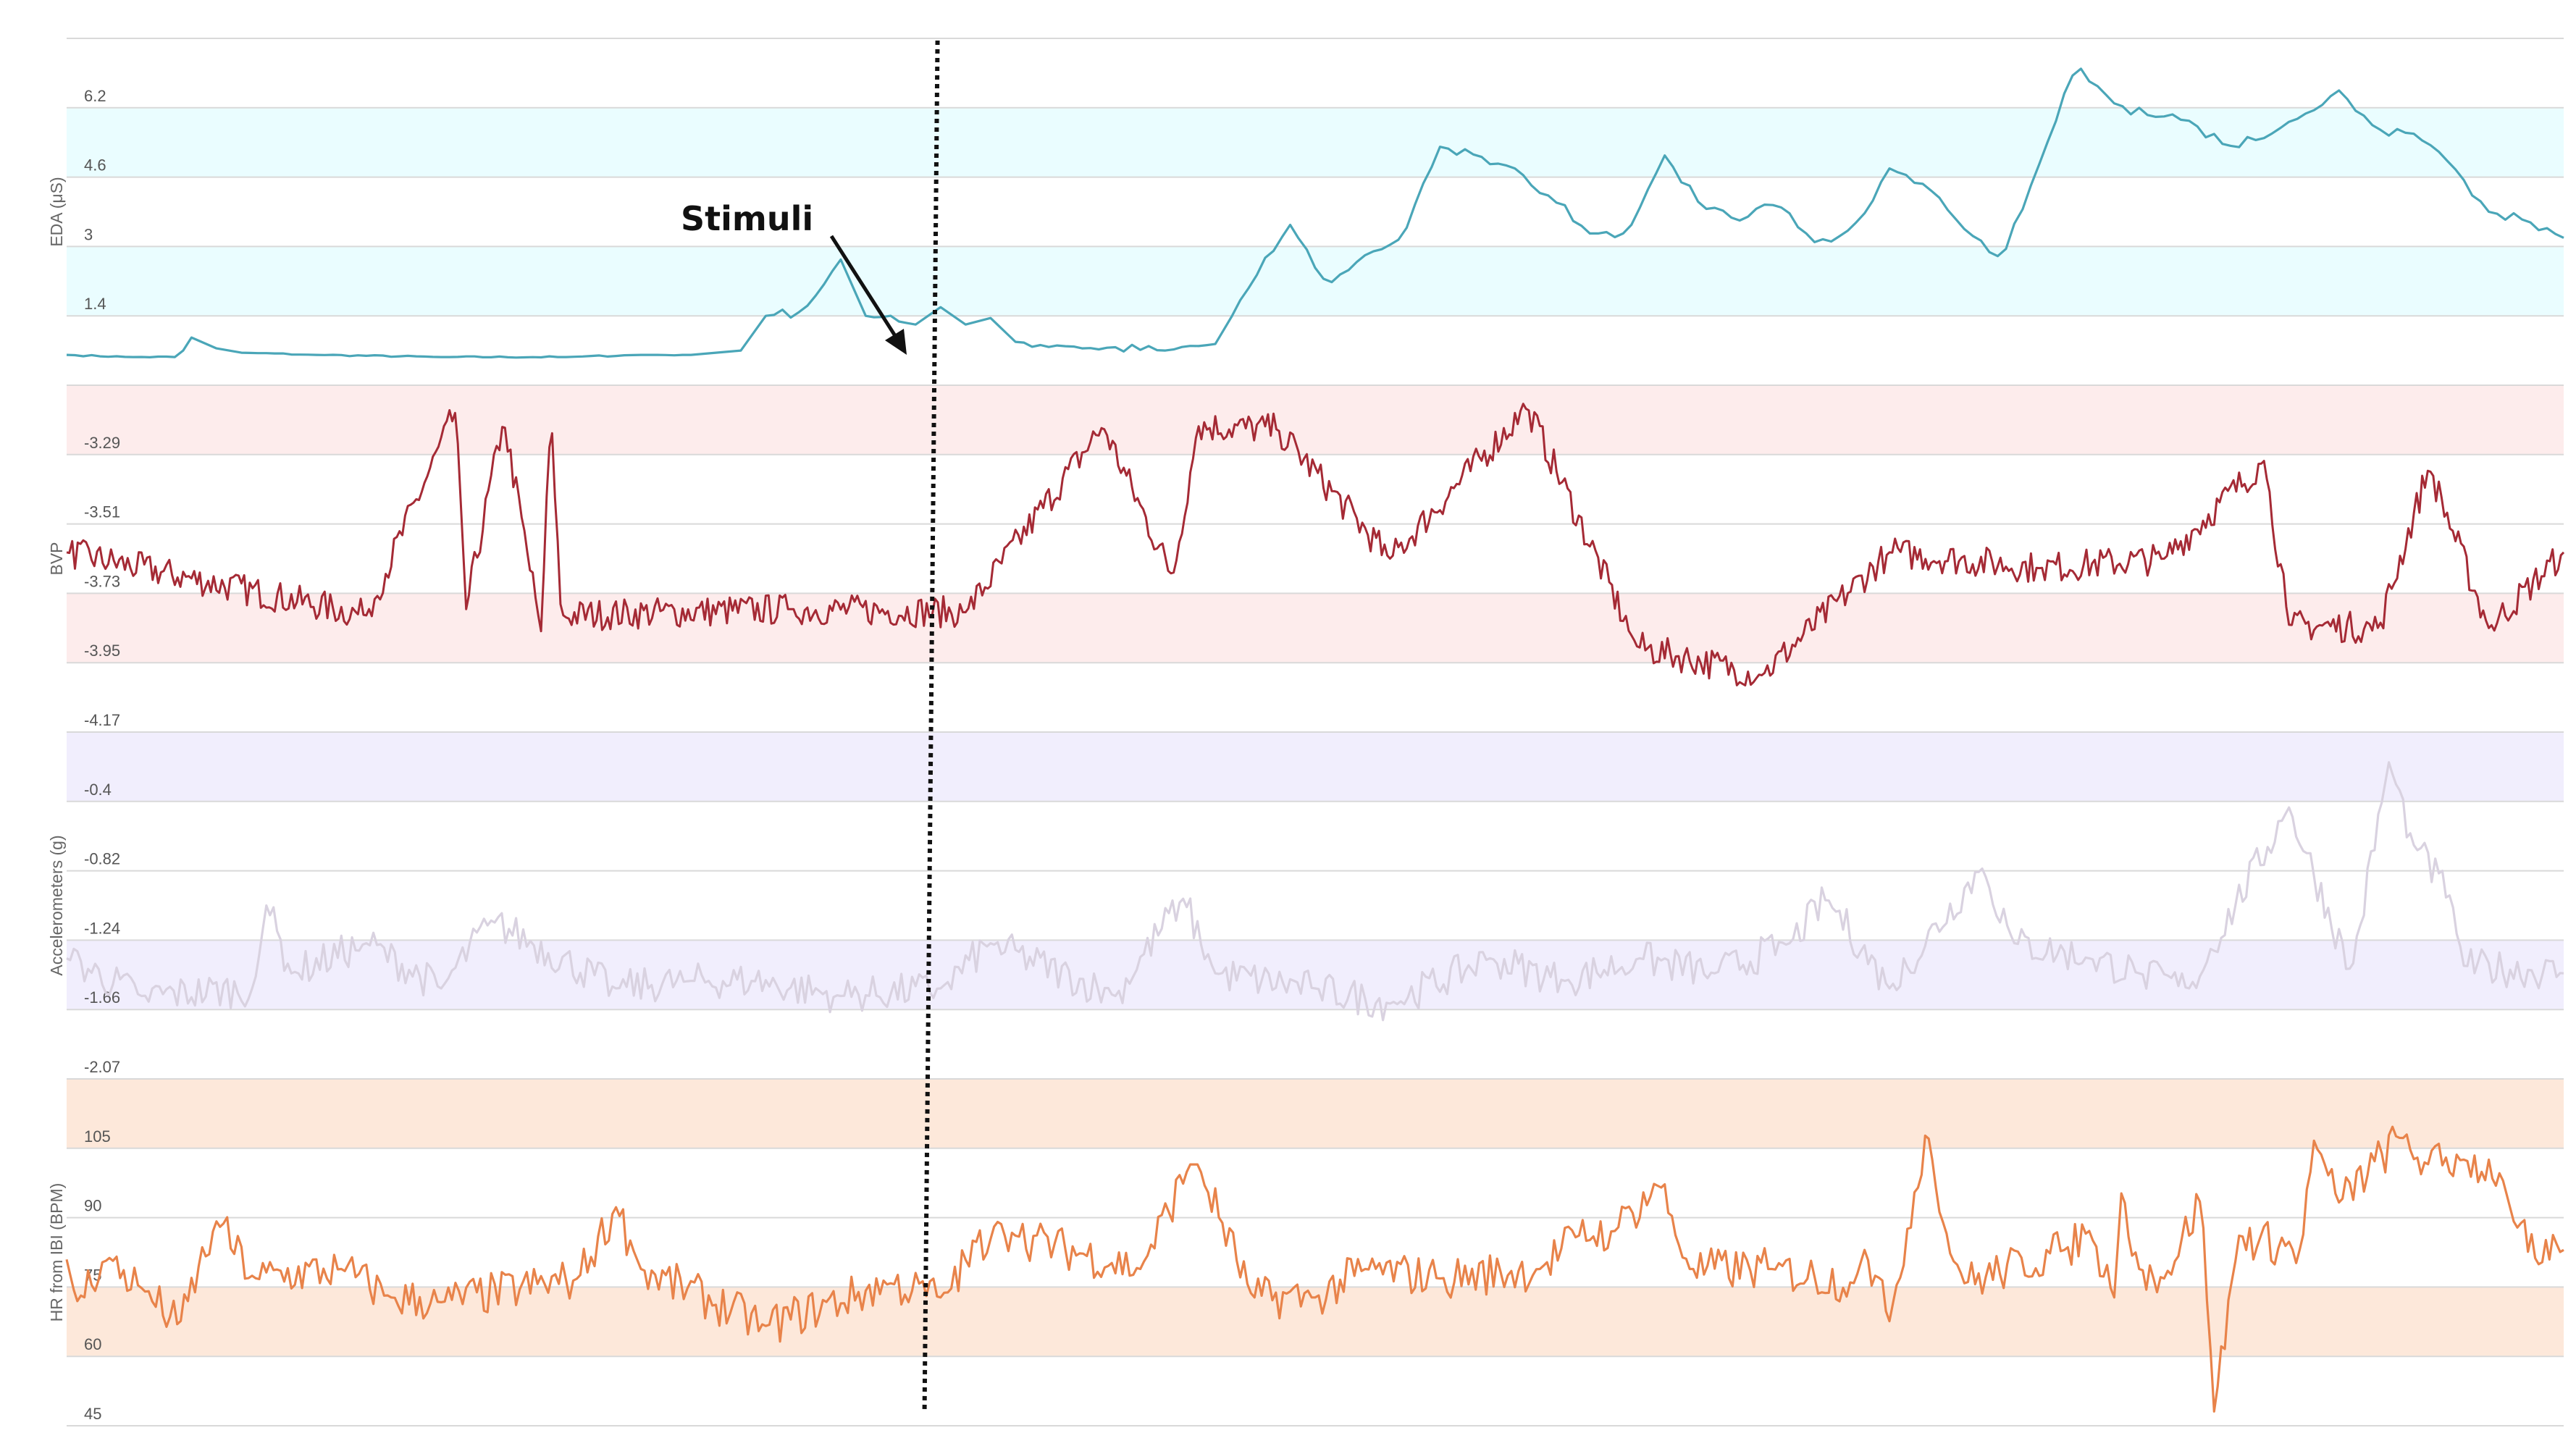 The height and width of the screenshot is (1454, 2576). Describe the element at coordinates (56, 1252) in the screenshot. I see `panel-4-axis-title: HR from IBI (BPM)` at that location.